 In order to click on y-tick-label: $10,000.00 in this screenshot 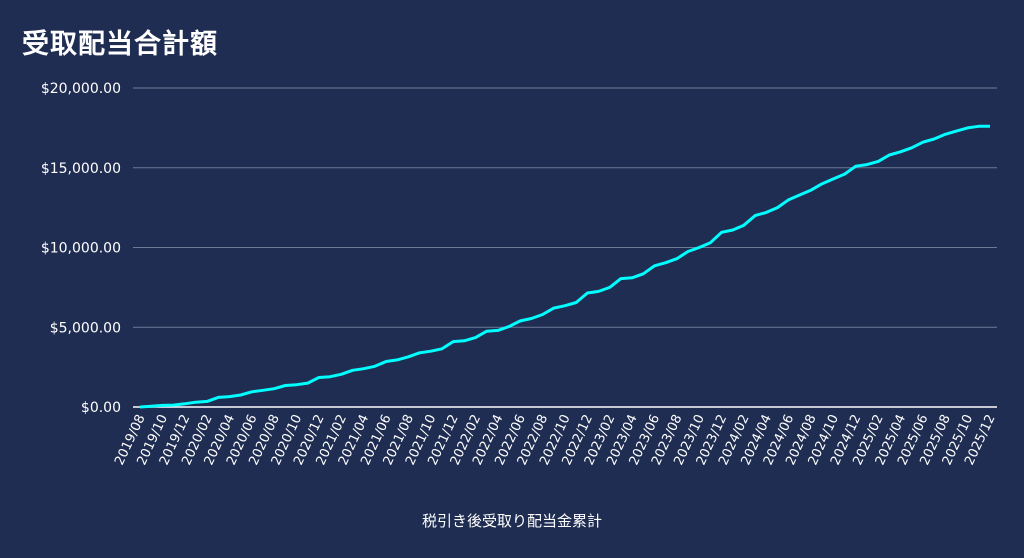, I will do `click(81, 249)`.